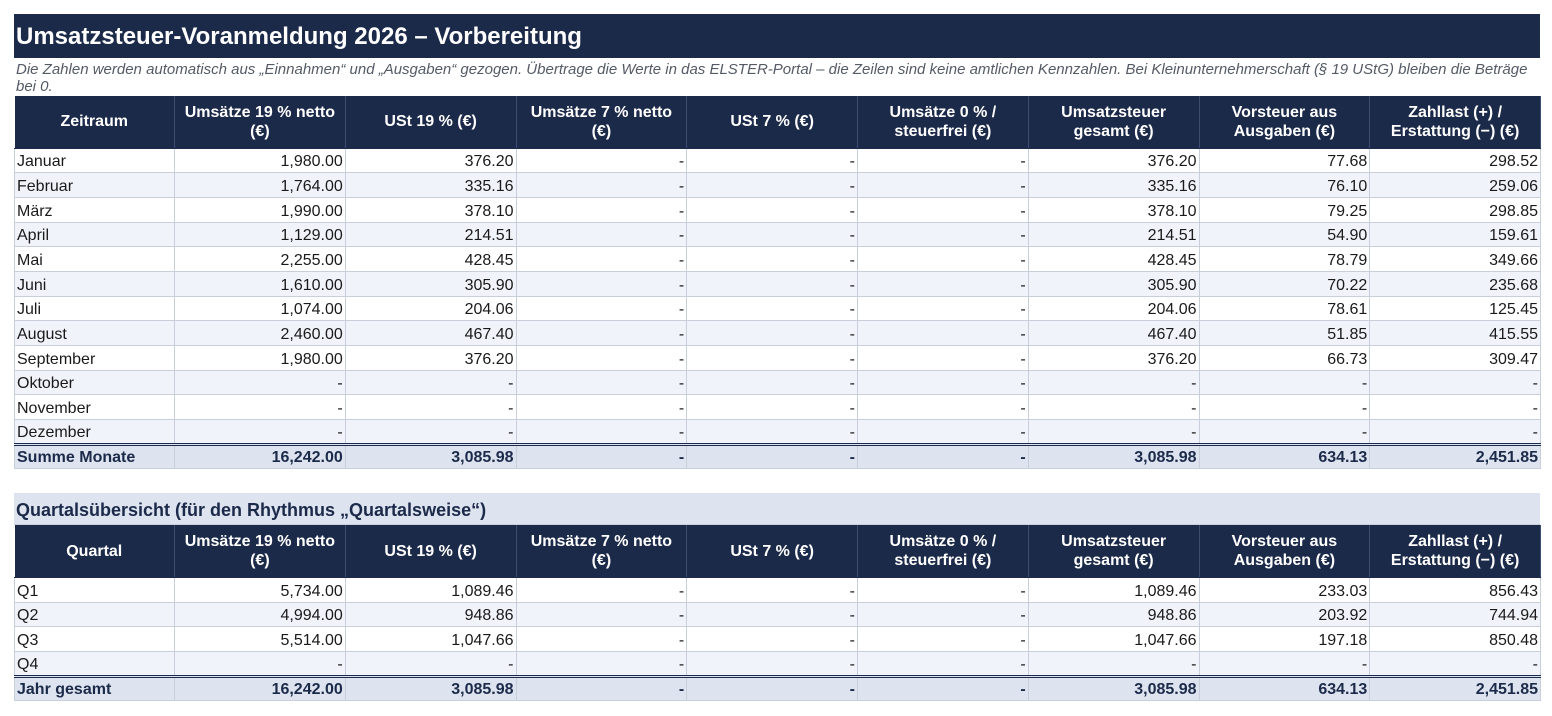  Describe the element at coordinates (430, 614) in the screenshot. I see `value-cell: 948.86` at that location.